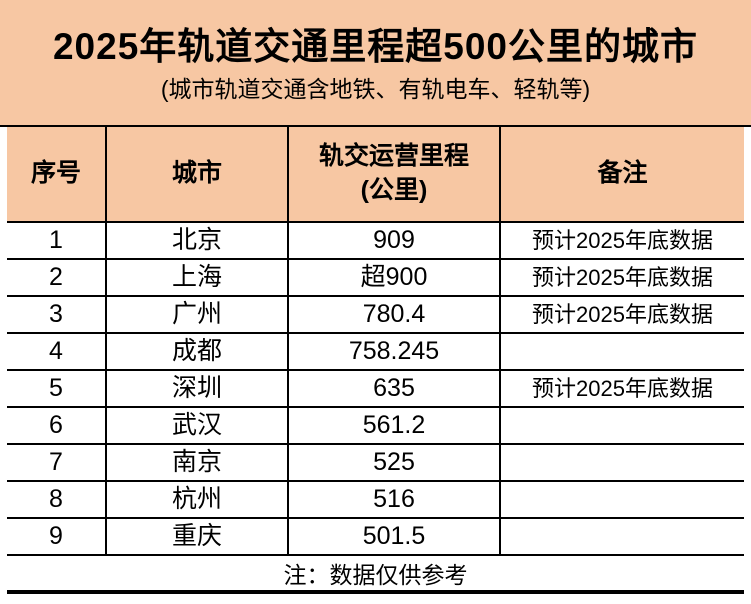 Image resolution: width=751 pixels, height=604 pixels. I want to click on cell-city: 杭州, so click(197, 499).